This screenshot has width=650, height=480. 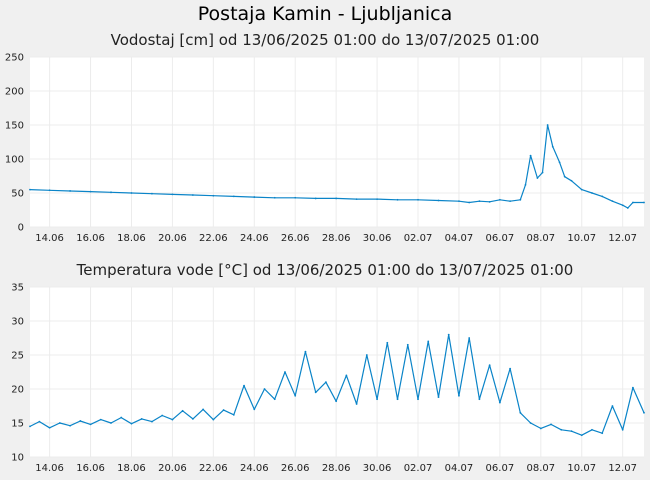 I want to click on x-tick-label: 10.07, so click(x=581, y=238).